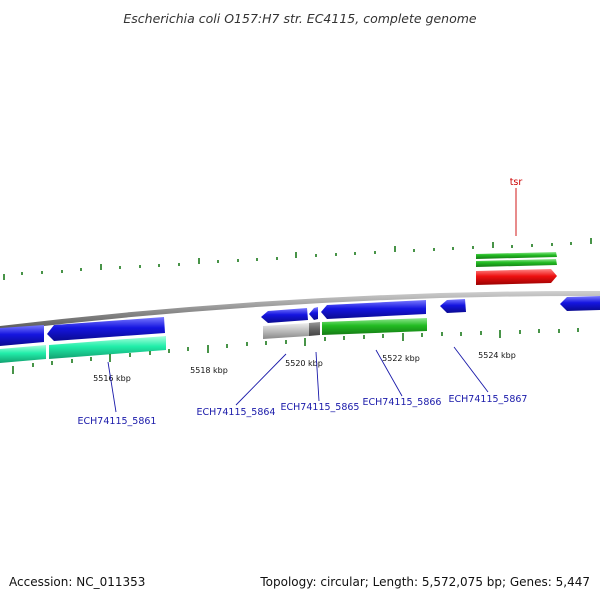  I want to click on pseudogene-block-dark, so click(314, 329).